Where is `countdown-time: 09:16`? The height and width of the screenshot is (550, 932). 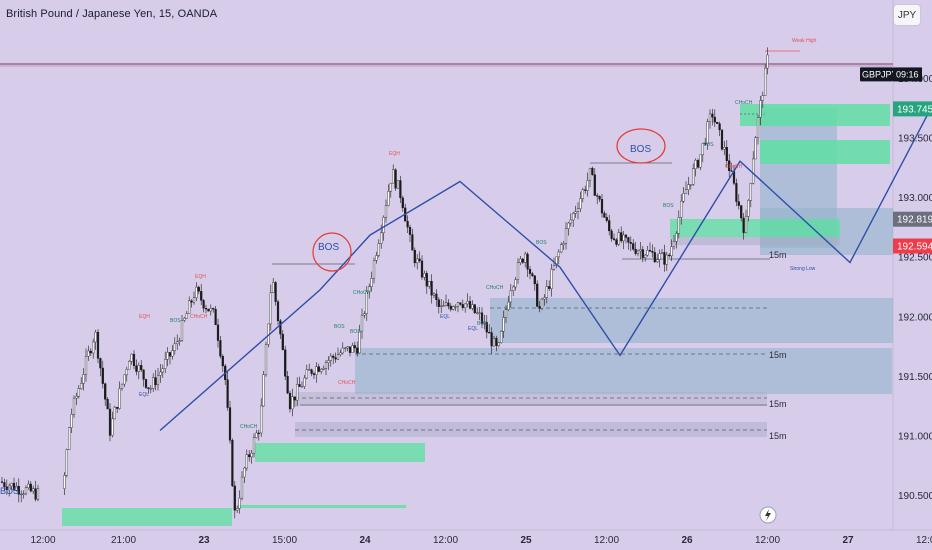 countdown-time: 09:16 is located at coordinates (907, 74).